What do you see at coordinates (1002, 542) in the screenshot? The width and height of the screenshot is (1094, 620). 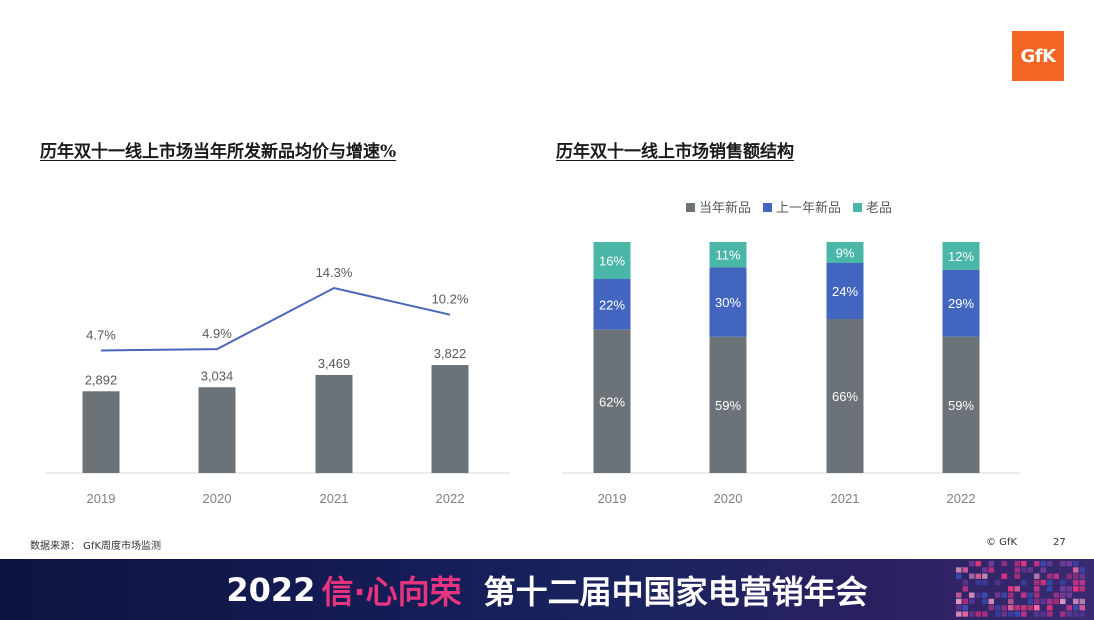 I see `copyright-text: © GfK` at bounding box center [1002, 542].